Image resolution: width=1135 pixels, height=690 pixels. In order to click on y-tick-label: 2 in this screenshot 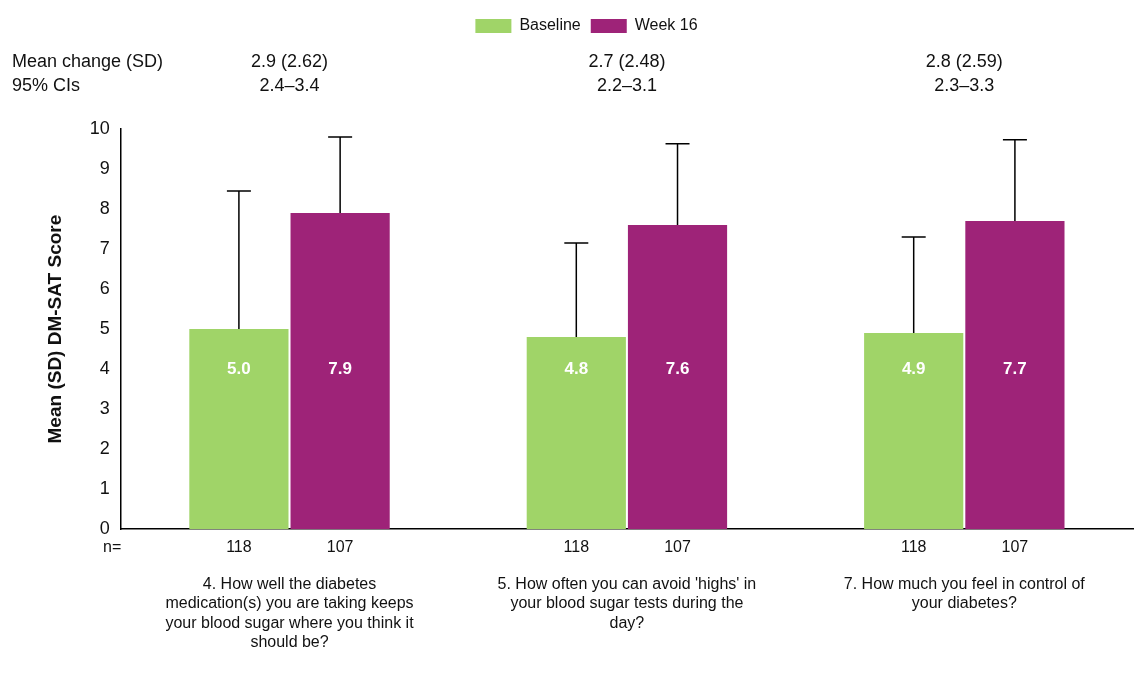, I will do `click(104, 448)`.